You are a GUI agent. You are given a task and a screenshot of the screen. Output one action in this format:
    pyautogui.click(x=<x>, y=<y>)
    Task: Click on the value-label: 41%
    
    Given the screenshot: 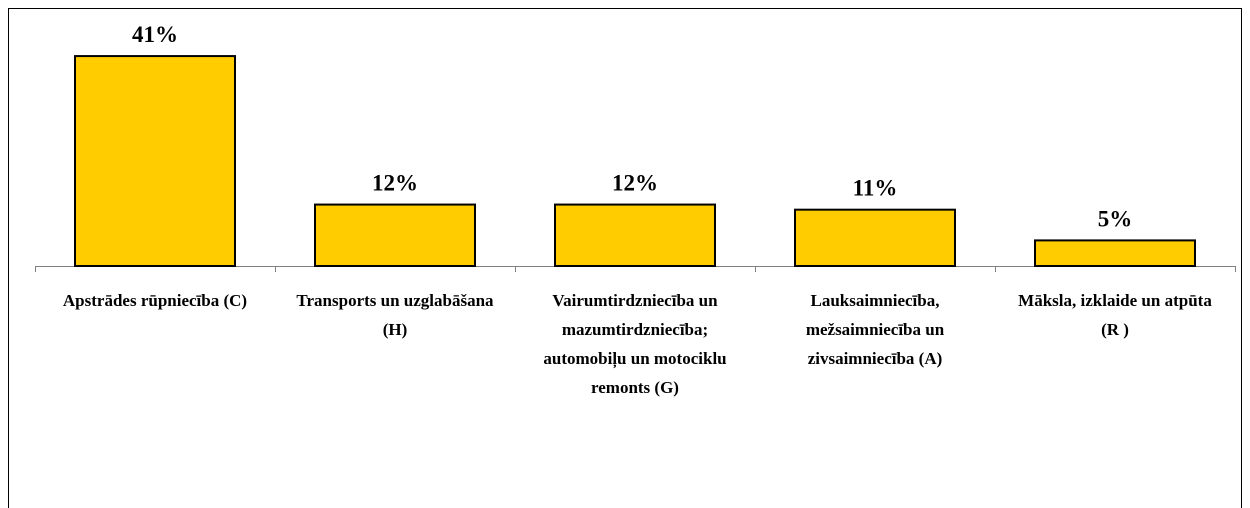 What is the action you would take?
    pyautogui.click(x=155, y=34)
    